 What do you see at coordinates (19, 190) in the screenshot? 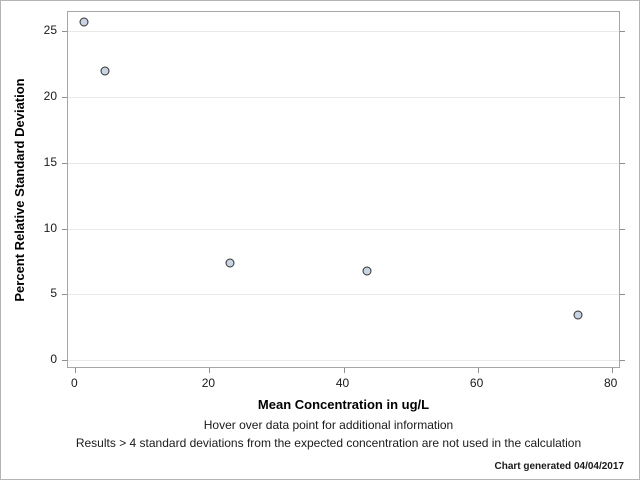
I see `y-axis-title-text: Percent Relative Standard Deviation` at bounding box center [19, 190].